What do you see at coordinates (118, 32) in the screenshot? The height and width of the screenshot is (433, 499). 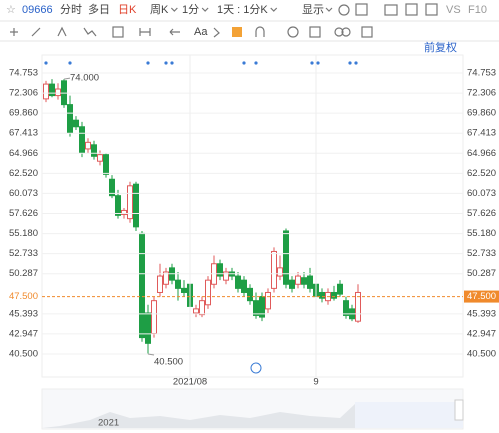 I see `fib-tool` at bounding box center [118, 32].